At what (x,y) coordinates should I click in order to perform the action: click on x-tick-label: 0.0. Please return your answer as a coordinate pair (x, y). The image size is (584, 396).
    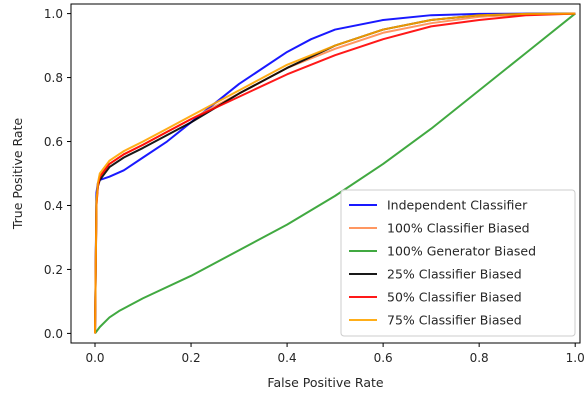
    Looking at the image, I should click on (94, 358).